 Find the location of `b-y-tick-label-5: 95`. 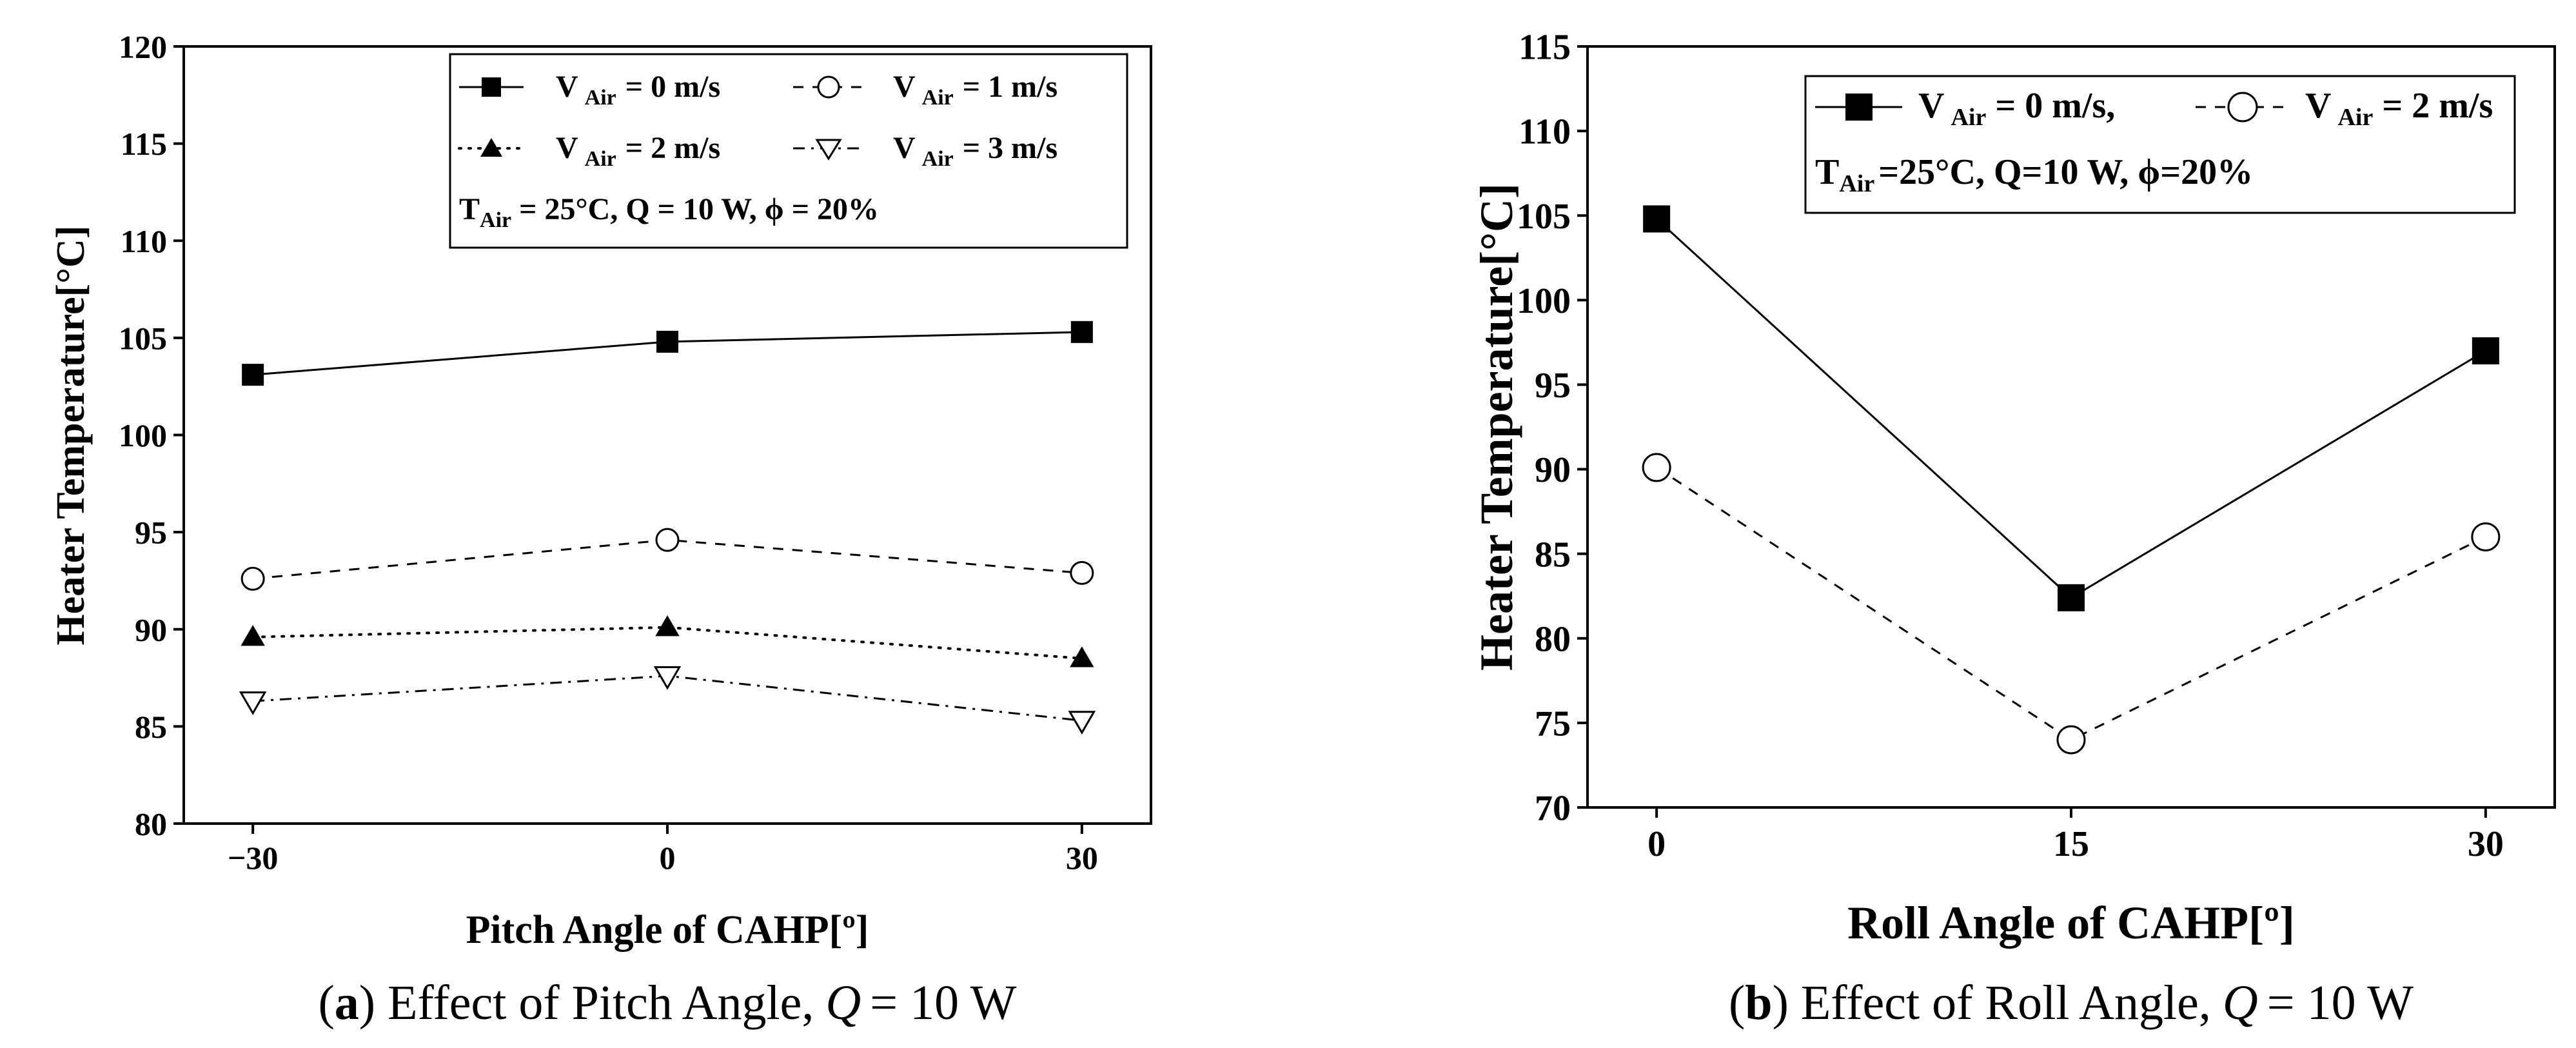

b-y-tick-label-5: 95 is located at coordinates (1553, 386).